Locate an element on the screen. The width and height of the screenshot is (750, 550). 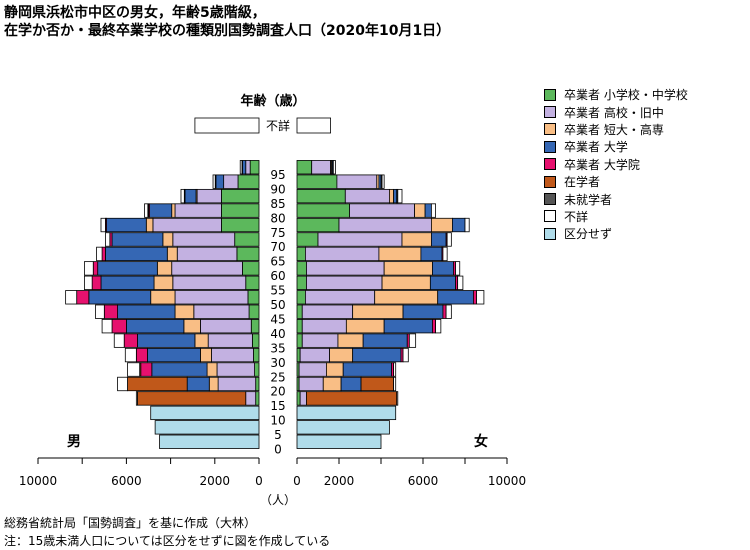
age-tick-label: 45 is located at coordinates (277, 319).